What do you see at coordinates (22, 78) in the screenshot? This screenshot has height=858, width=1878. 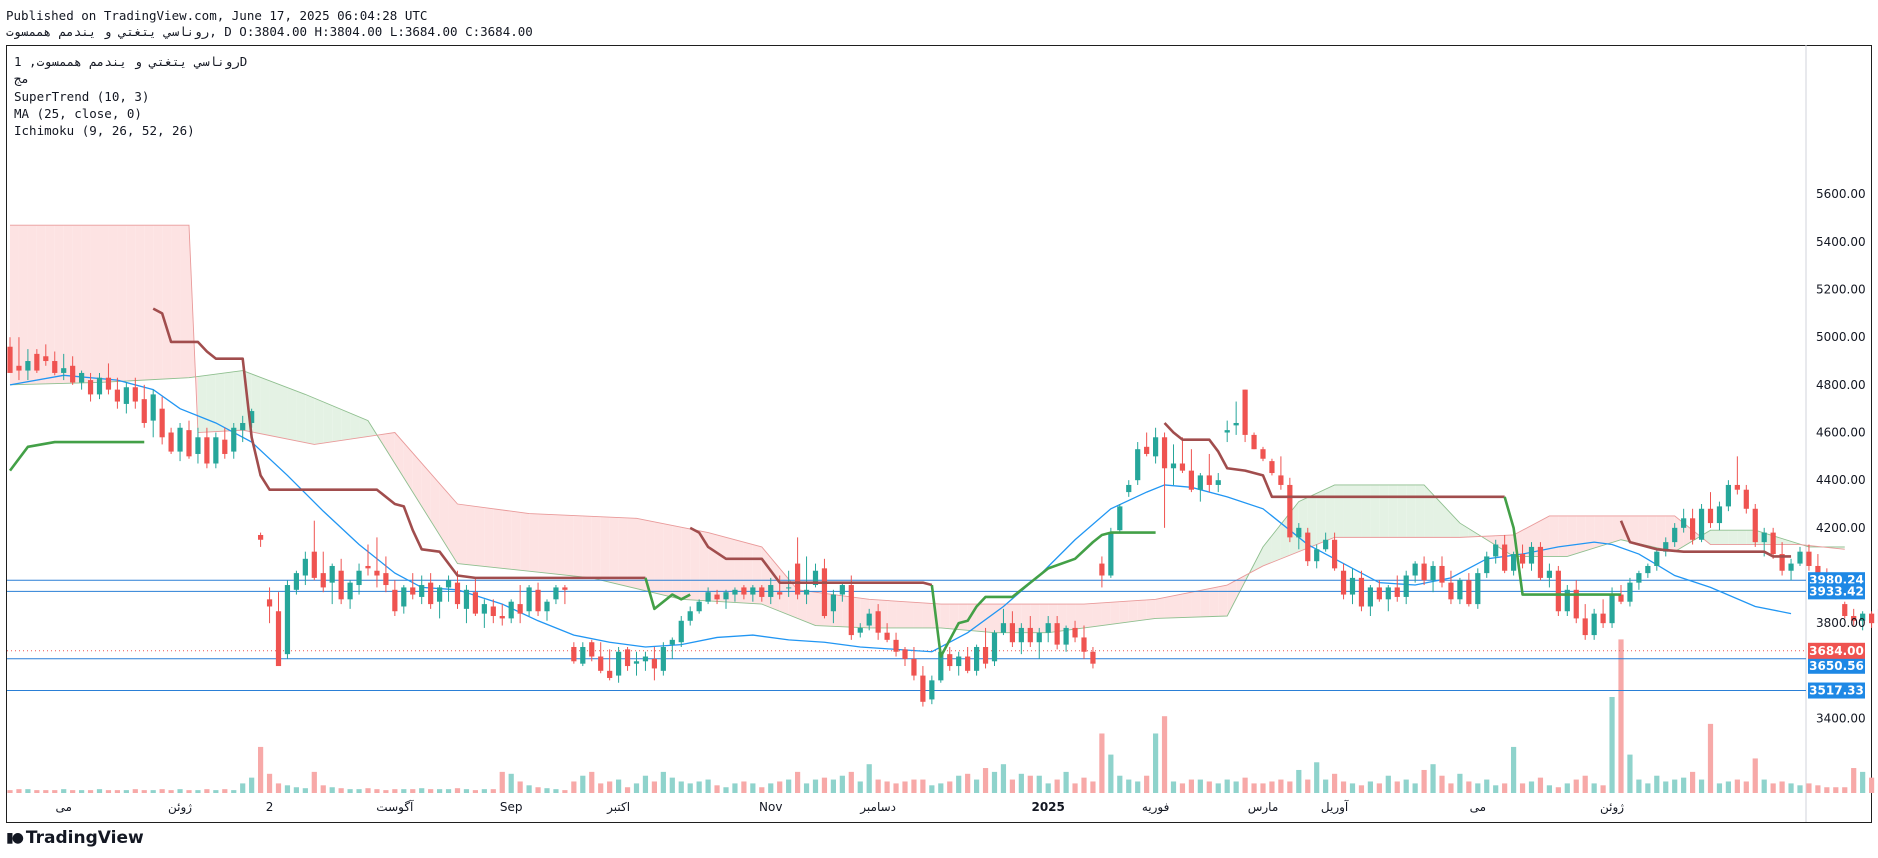 I see `legend-exchange: مج` at bounding box center [22, 78].